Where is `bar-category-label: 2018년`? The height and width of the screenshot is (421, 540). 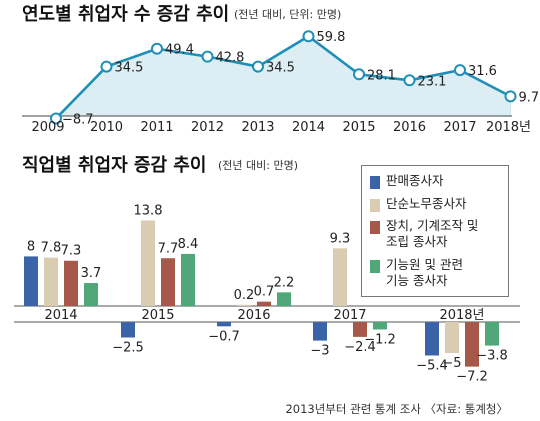
bar-category-label: 2018년 is located at coordinates (461, 315).